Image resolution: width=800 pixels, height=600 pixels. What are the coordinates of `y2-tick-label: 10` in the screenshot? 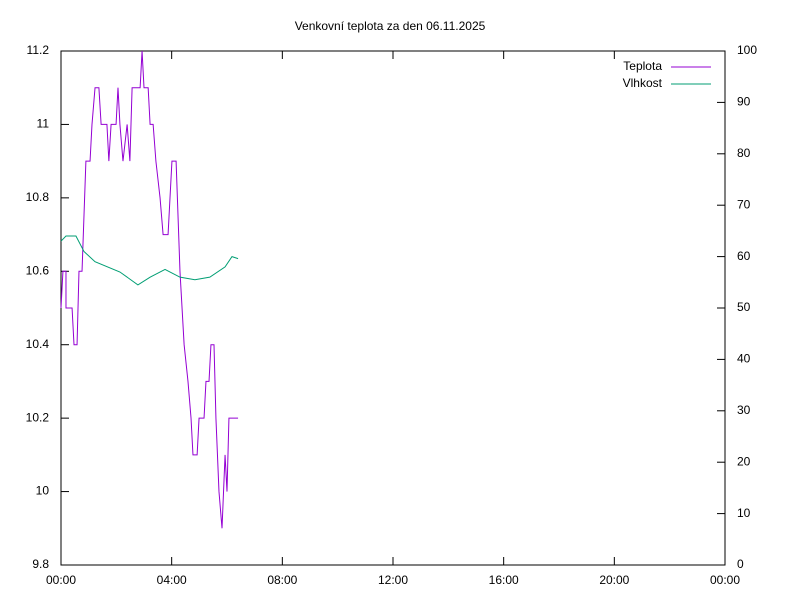 It's located at (744, 513).